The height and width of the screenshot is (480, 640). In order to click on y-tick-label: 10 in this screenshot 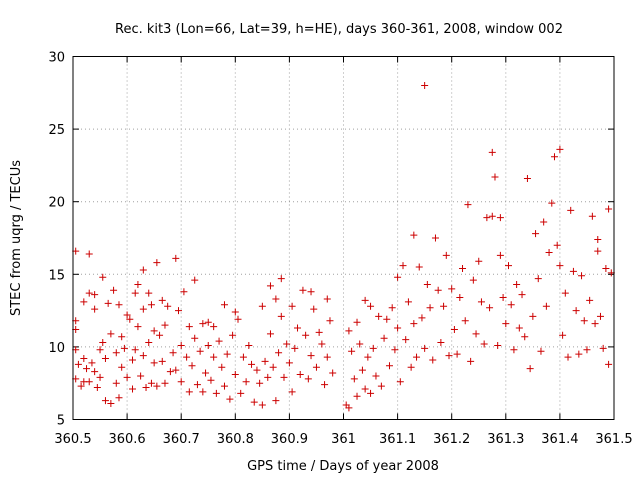, I will do `click(56, 348)`.